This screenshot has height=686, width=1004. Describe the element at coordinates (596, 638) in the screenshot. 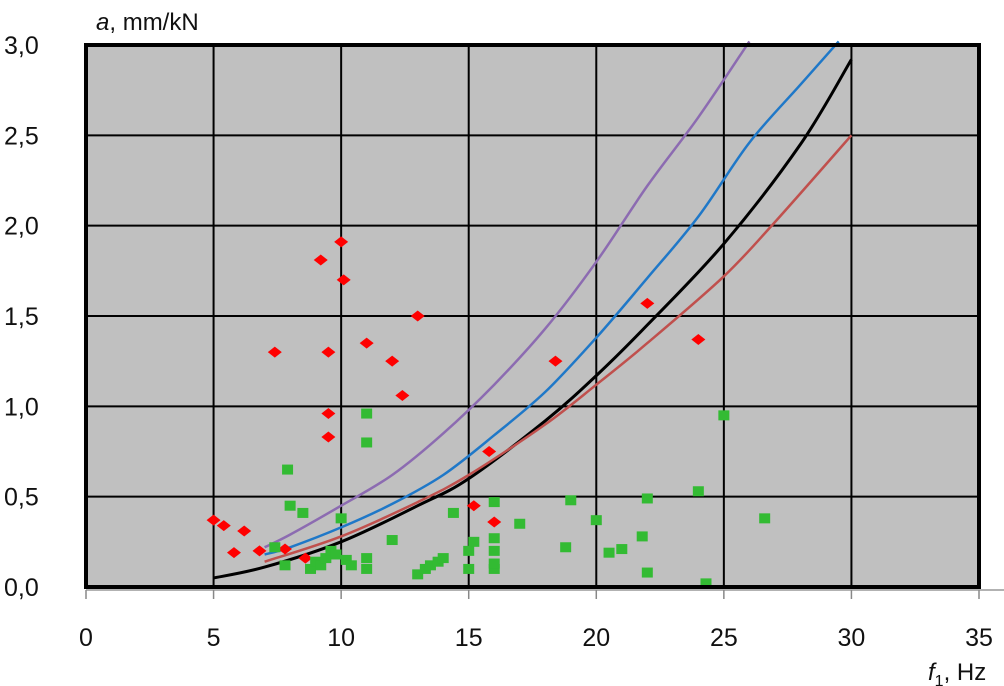

I see `x-tick-label: 20` at that location.